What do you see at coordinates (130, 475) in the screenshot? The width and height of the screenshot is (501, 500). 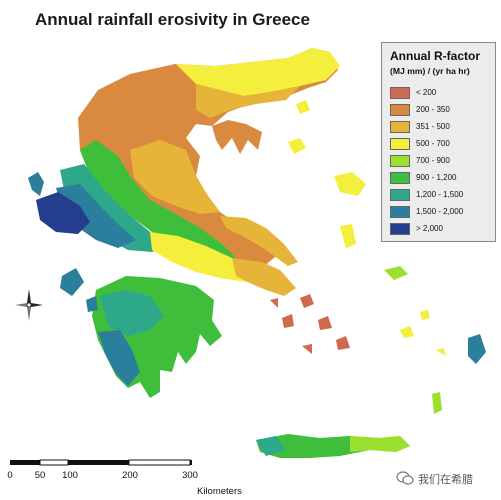 I see `scale-tick-label: 200` at bounding box center [130, 475].